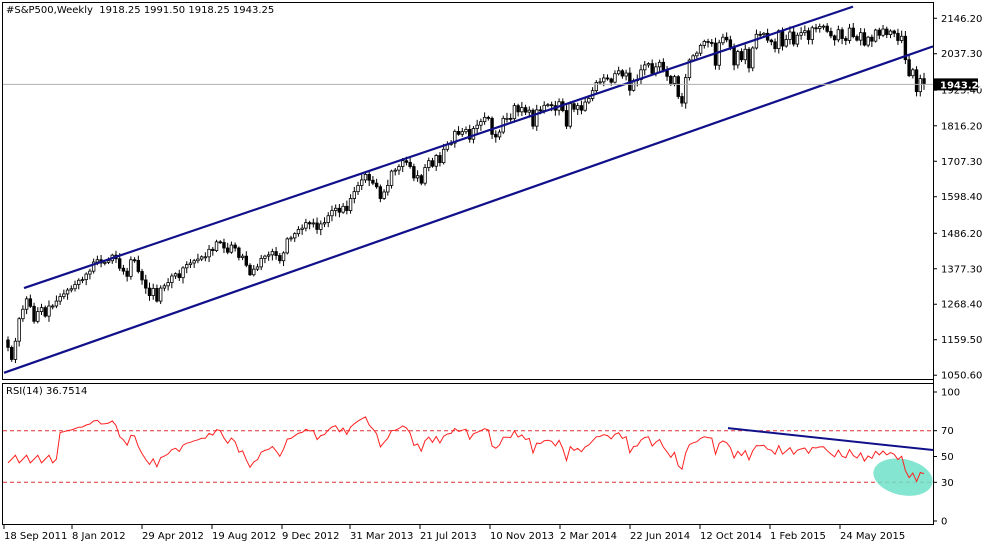 The height and width of the screenshot is (548, 987). I want to click on date-tick-label: 22 Jun 2014, so click(660, 536).